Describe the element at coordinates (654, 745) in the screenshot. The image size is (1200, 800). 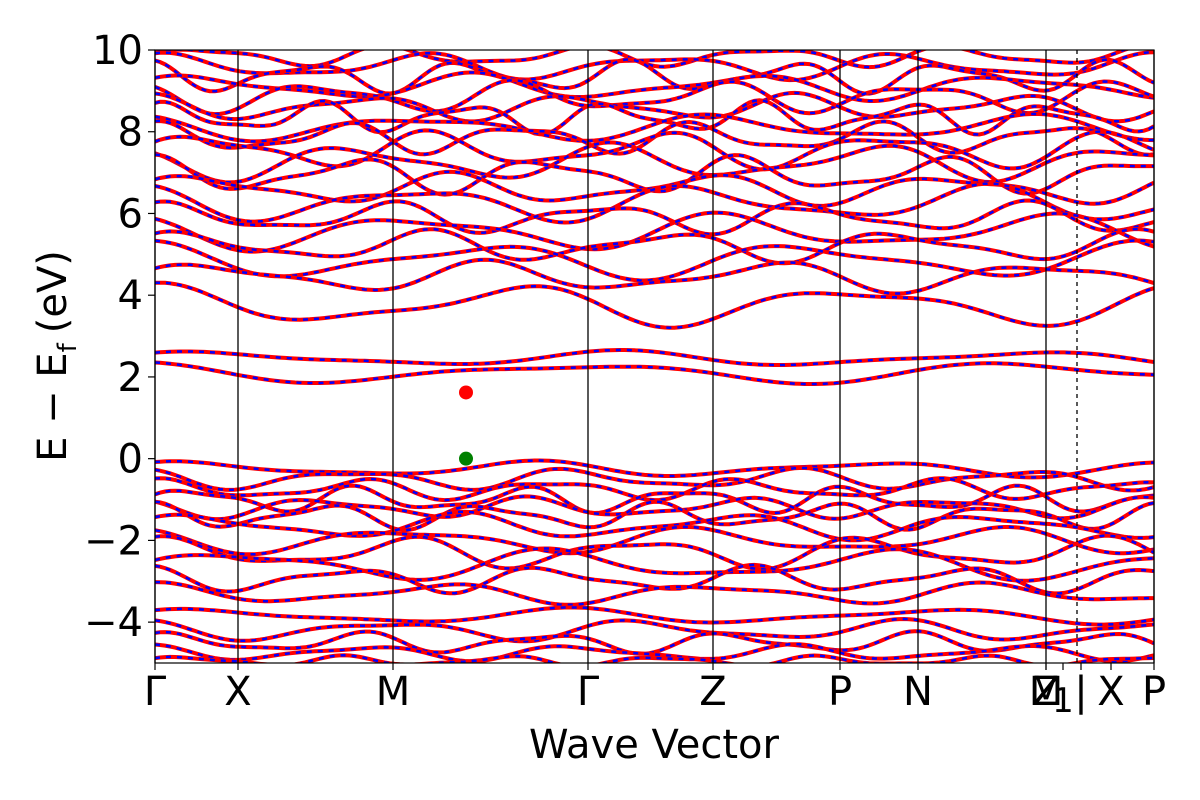
I see `x-axis-label: Wave Vector` at that location.